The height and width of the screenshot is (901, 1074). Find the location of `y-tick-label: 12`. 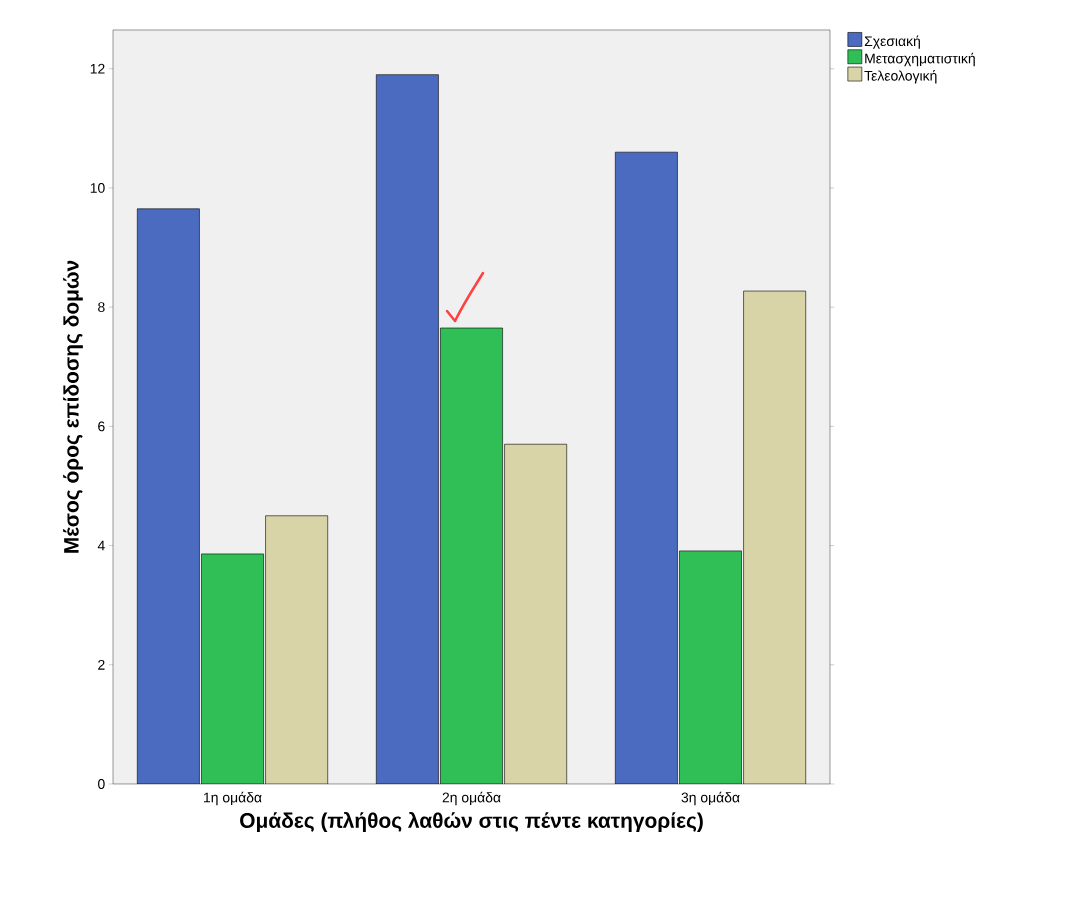

y-tick-label: 12 is located at coordinates (97, 68).